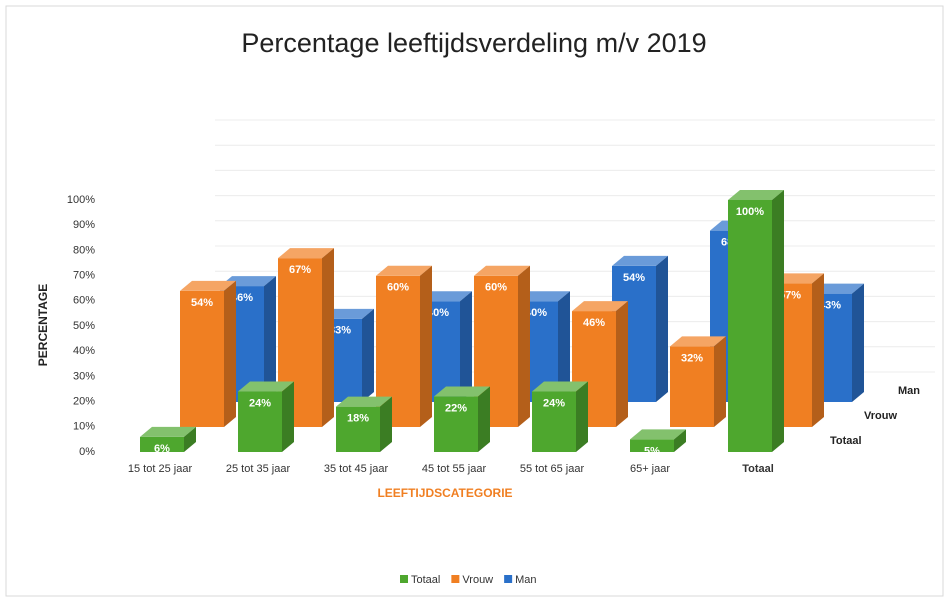 This screenshot has width=949, height=602. What do you see at coordinates (84, 427) in the screenshot?
I see `y-tick-label: 10%` at bounding box center [84, 427].